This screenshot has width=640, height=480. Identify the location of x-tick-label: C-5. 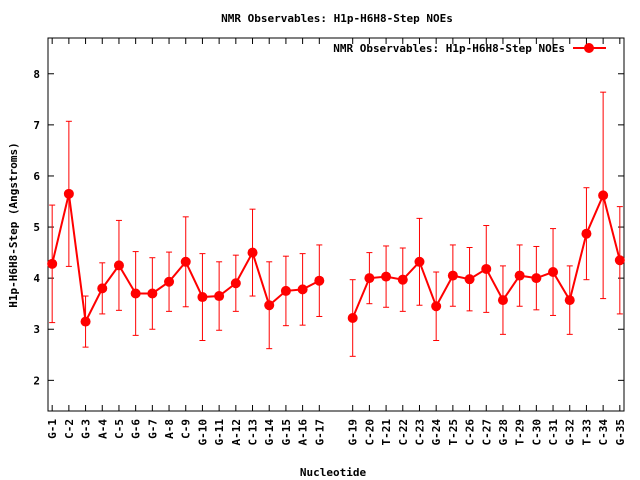
(119, 429).